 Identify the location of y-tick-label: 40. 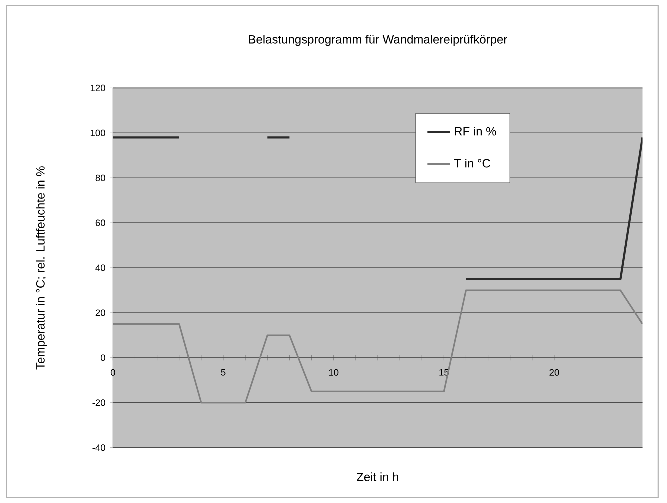
(101, 268).